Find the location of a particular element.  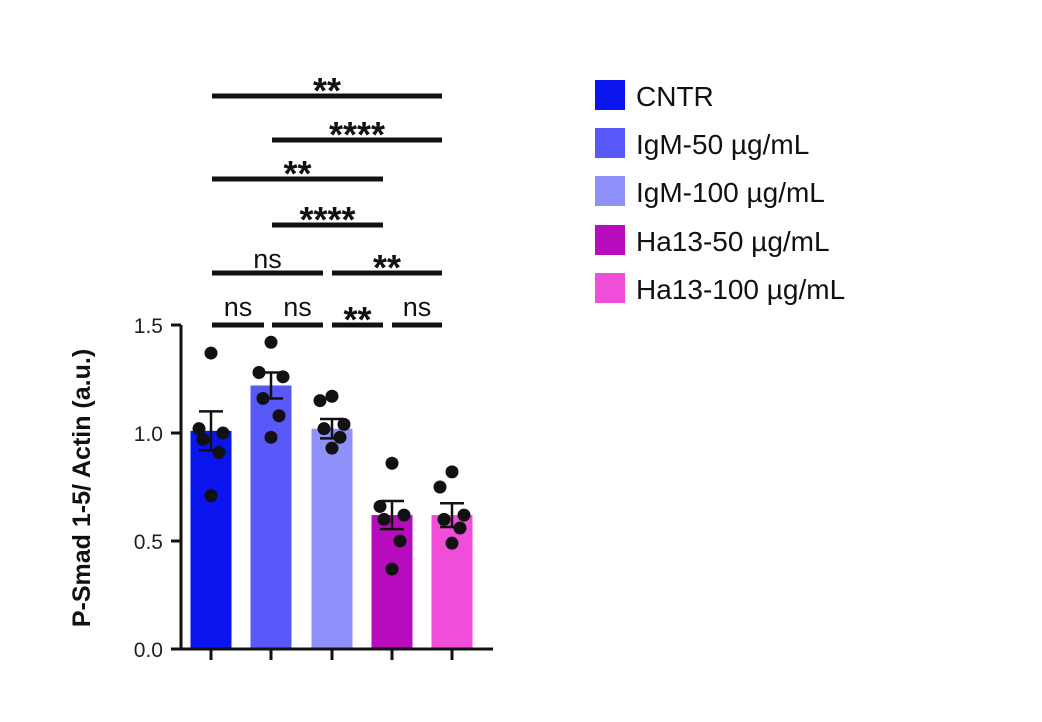

bars-layer is located at coordinates (331, 517).